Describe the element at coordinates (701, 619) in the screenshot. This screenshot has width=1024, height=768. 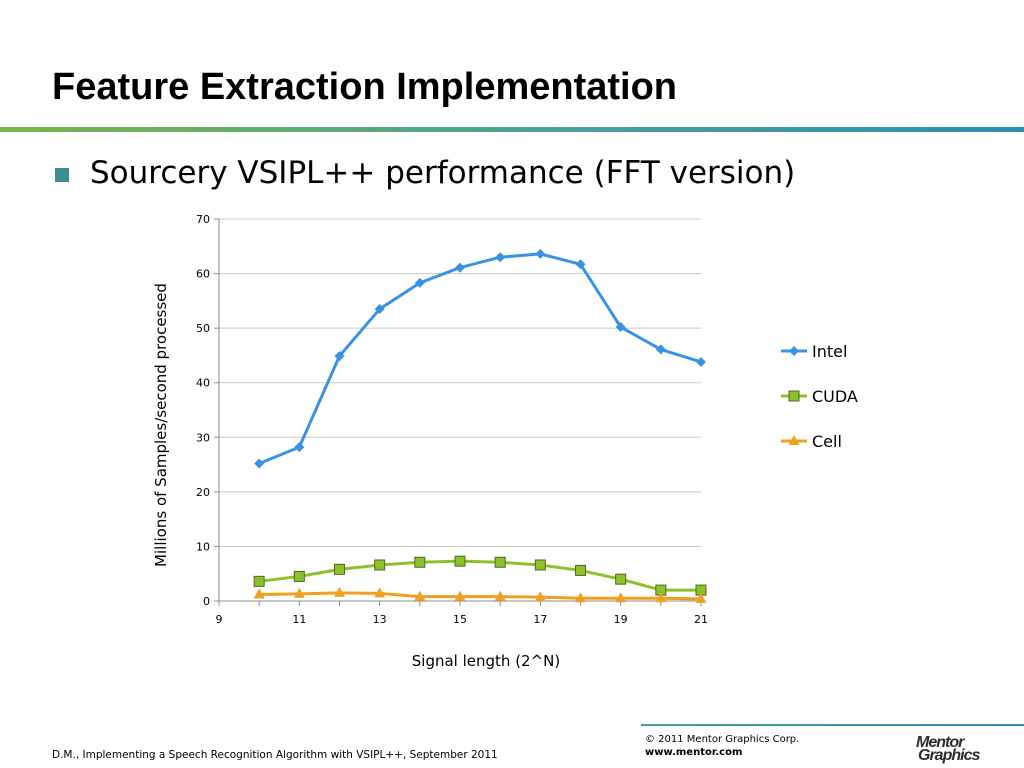
I see `x-tick-label: 21` at that location.